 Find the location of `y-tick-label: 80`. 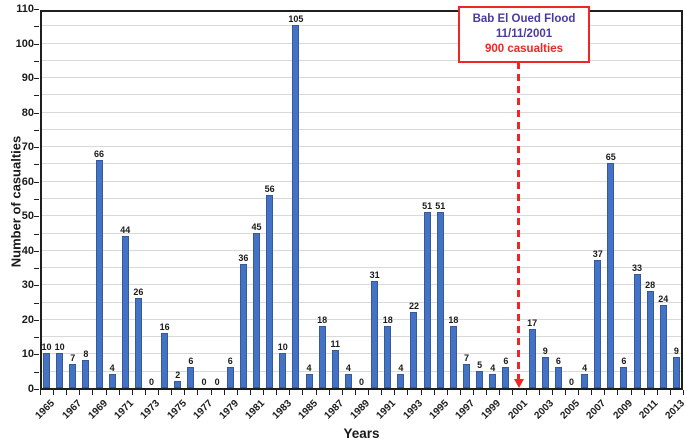

y-tick-label: 80 is located at coordinates (27, 112).